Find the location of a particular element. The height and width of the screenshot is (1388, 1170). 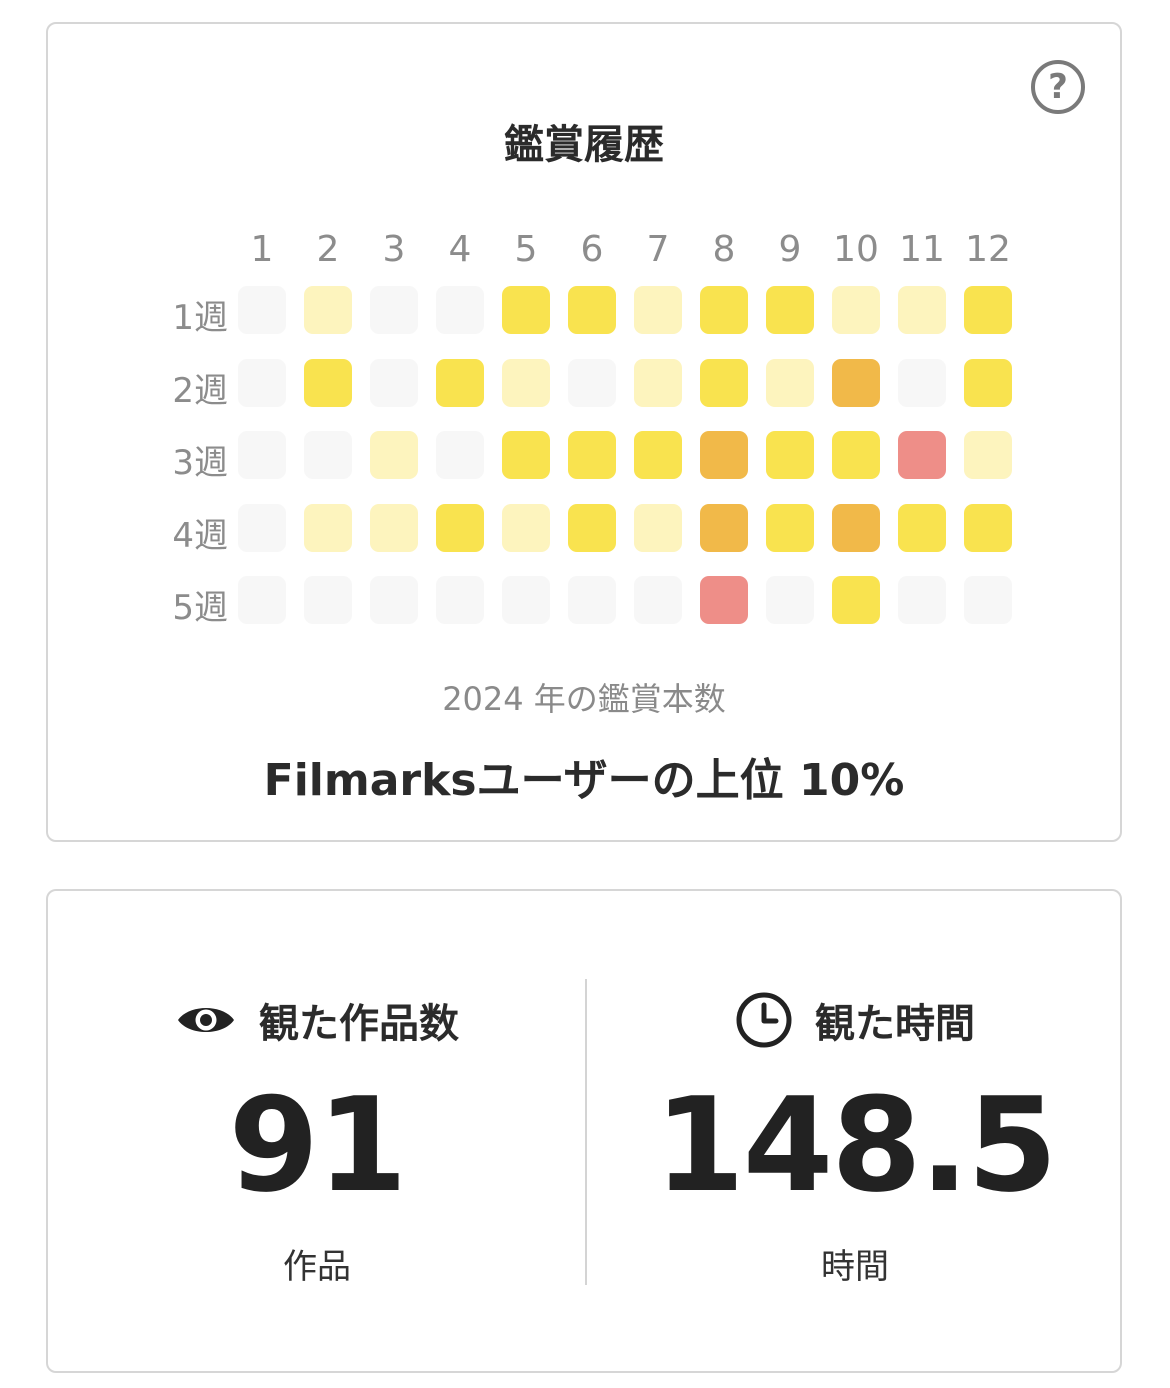

month-label: 10 is located at coordinates (856, 249).